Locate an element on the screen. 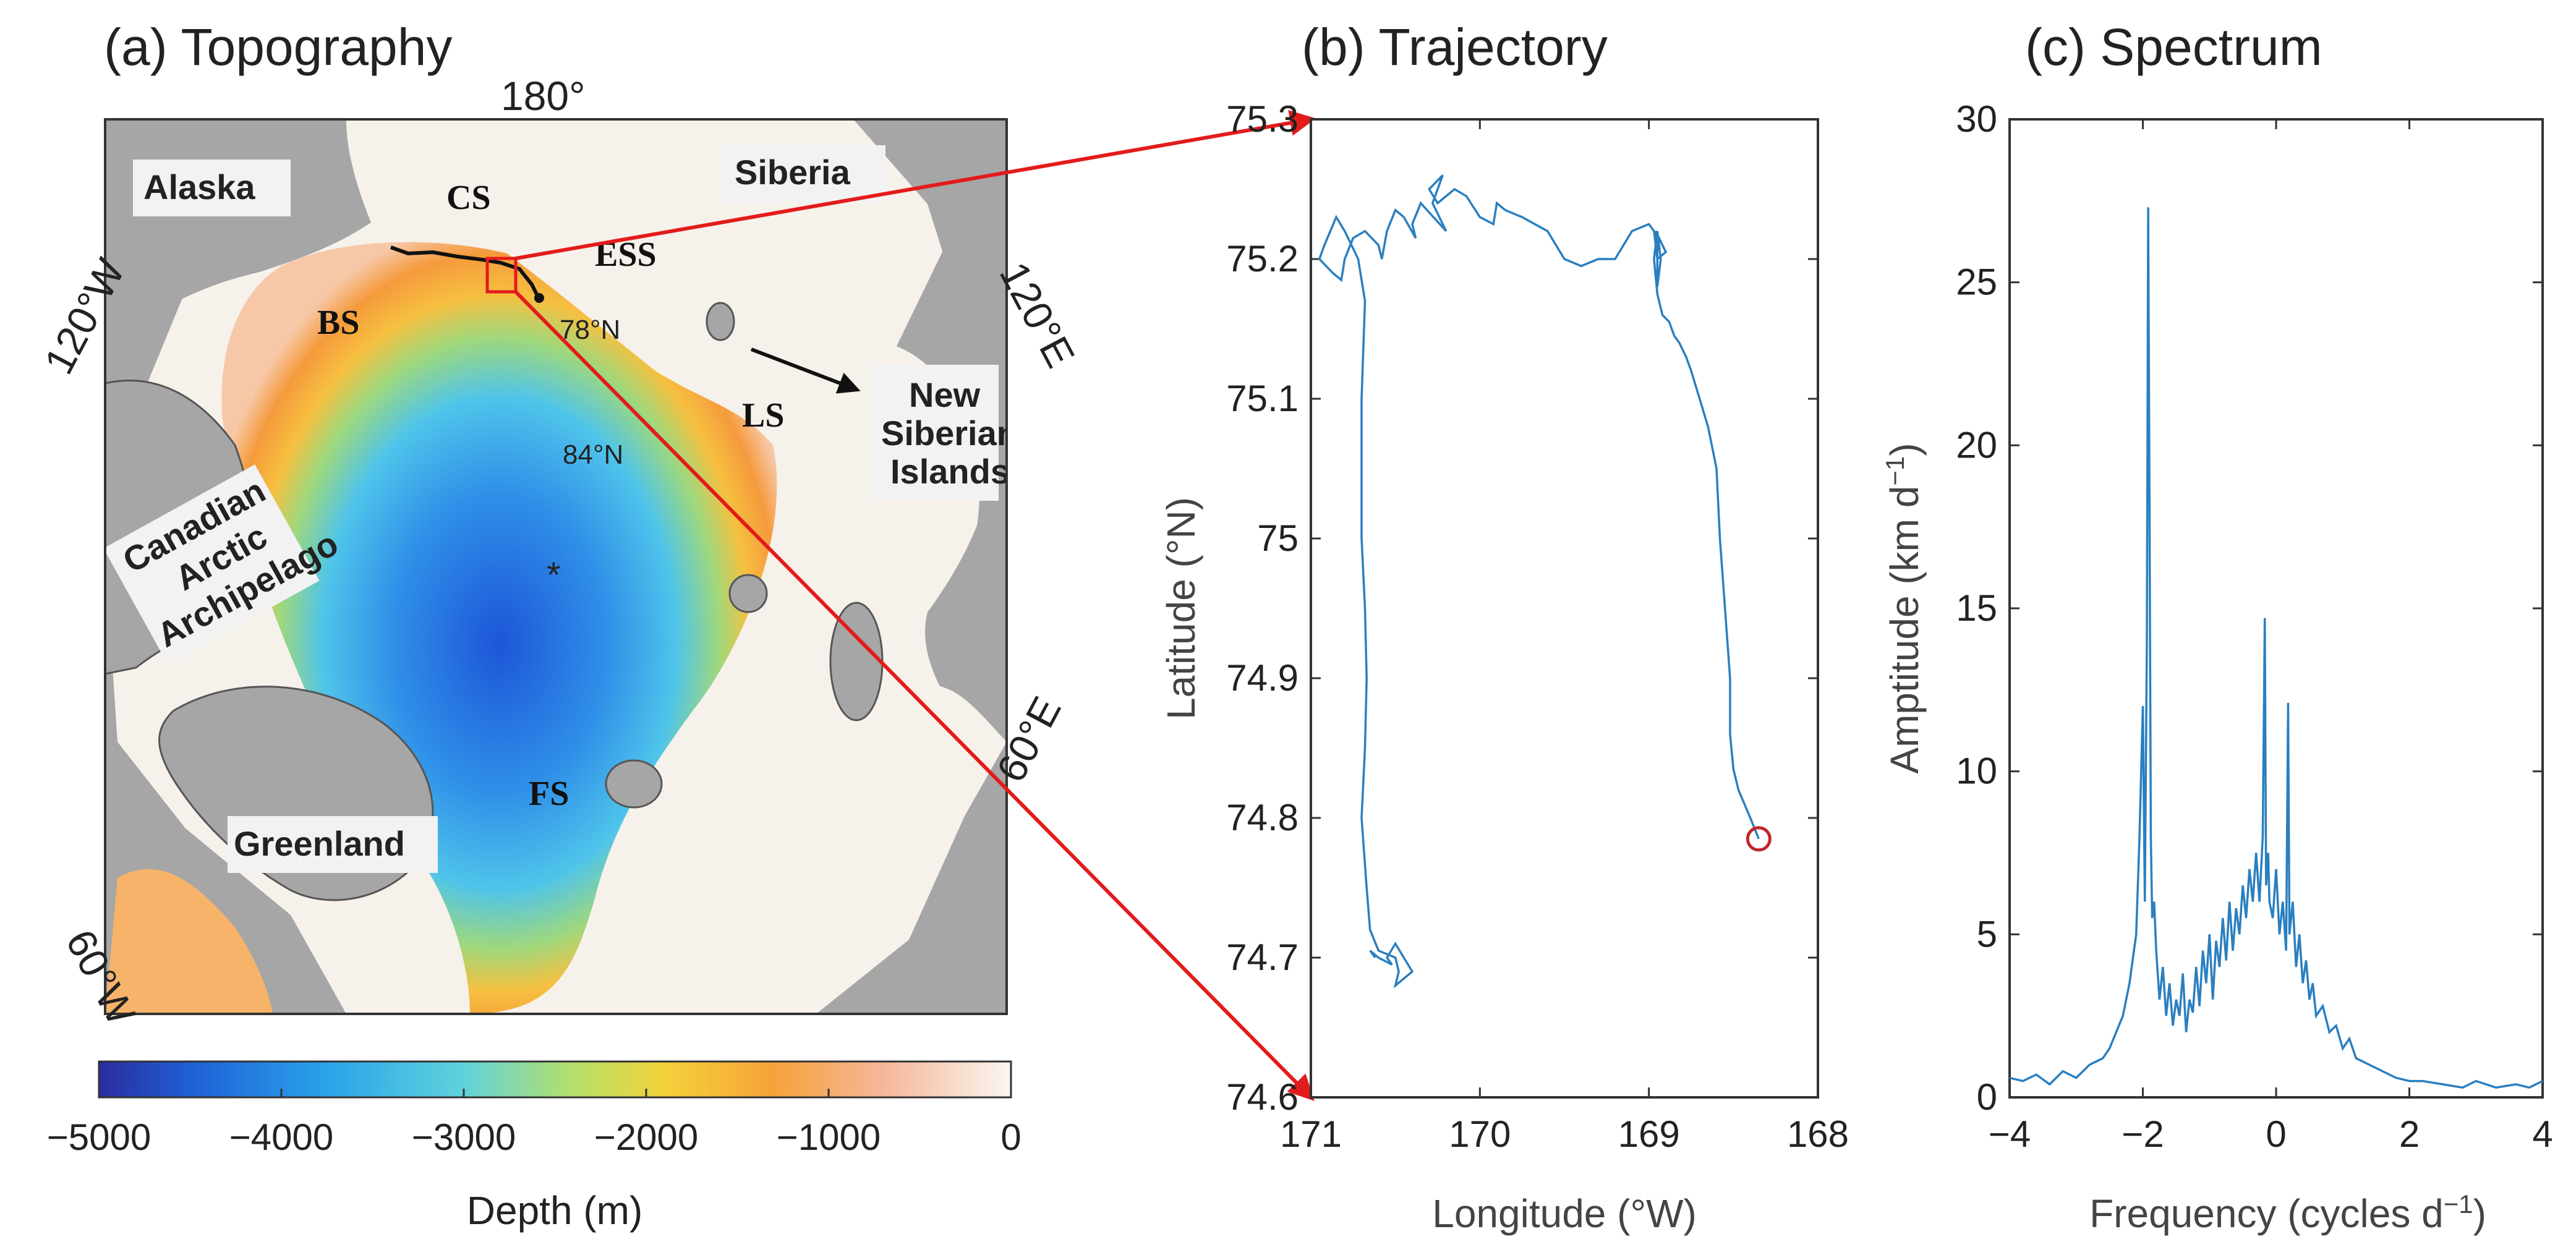 Image resolution: width=2576 pixels, height=1255 pixels. colorbar-tick-label: 0 is located at coordinates (1010, 1137).